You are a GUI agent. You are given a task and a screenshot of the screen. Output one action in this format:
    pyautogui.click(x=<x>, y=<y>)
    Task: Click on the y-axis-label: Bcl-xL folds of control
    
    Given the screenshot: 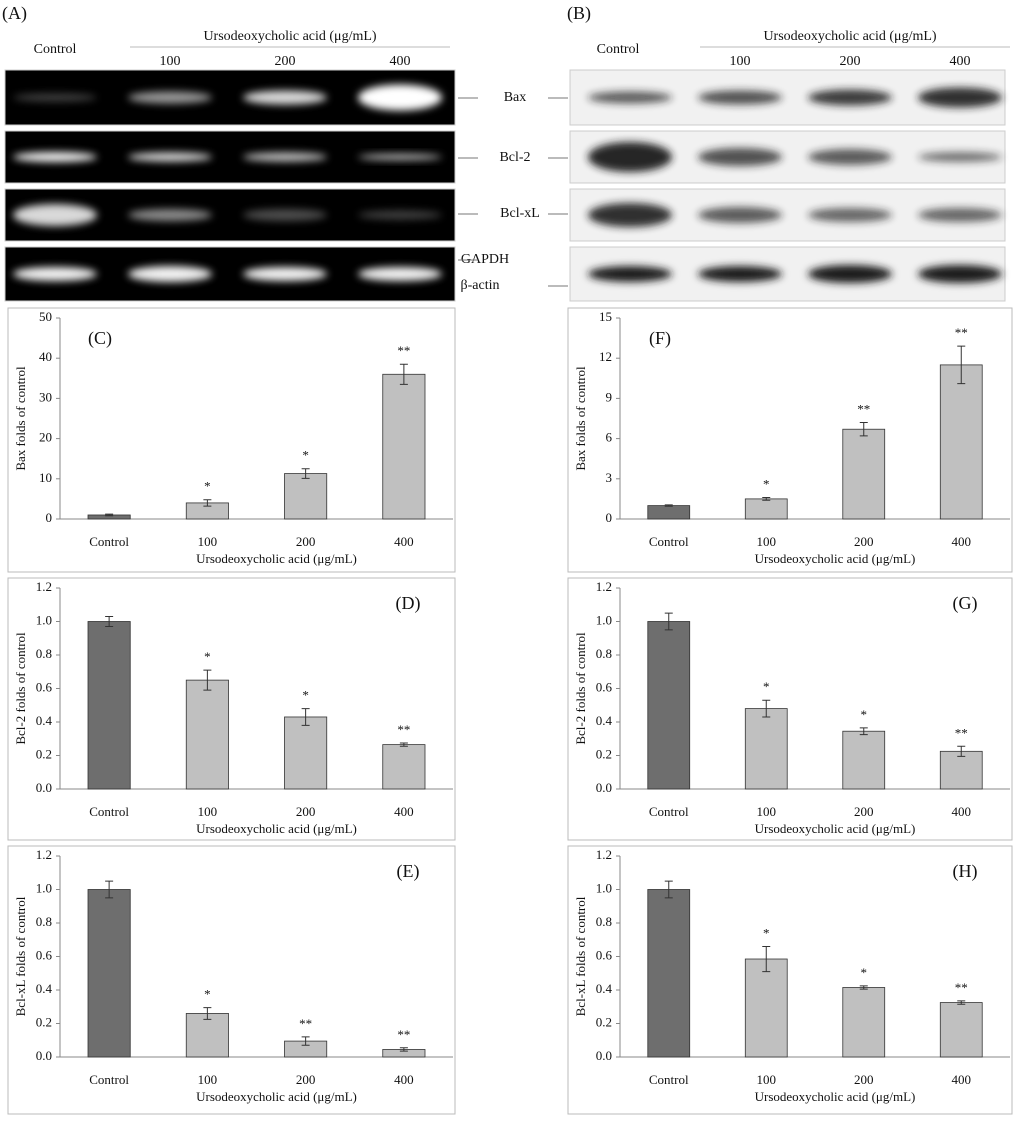 What is the action you would take?
    pyautogui.click(x=20, y=956)
    